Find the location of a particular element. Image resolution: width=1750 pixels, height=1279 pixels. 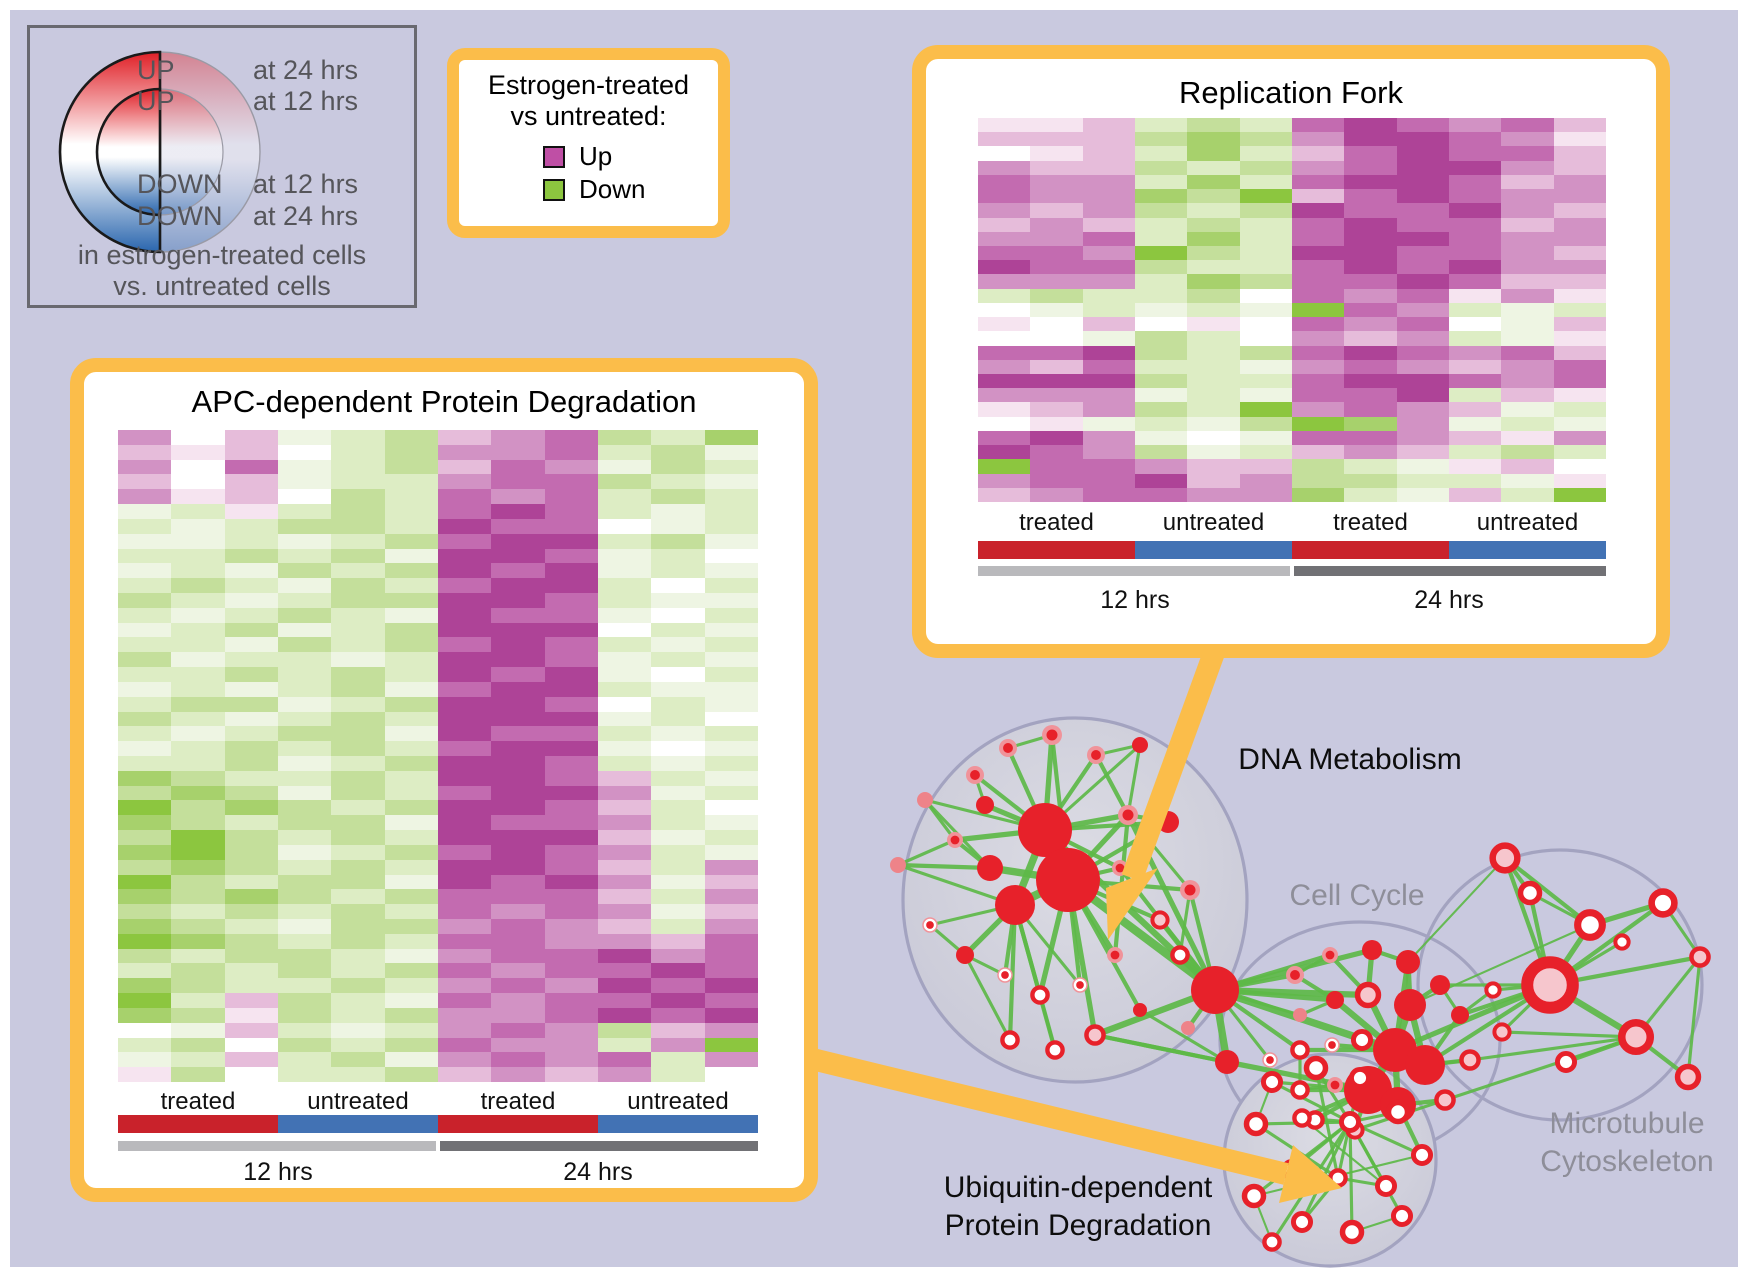

untreated-bar is located at coordinates (1213, 550).